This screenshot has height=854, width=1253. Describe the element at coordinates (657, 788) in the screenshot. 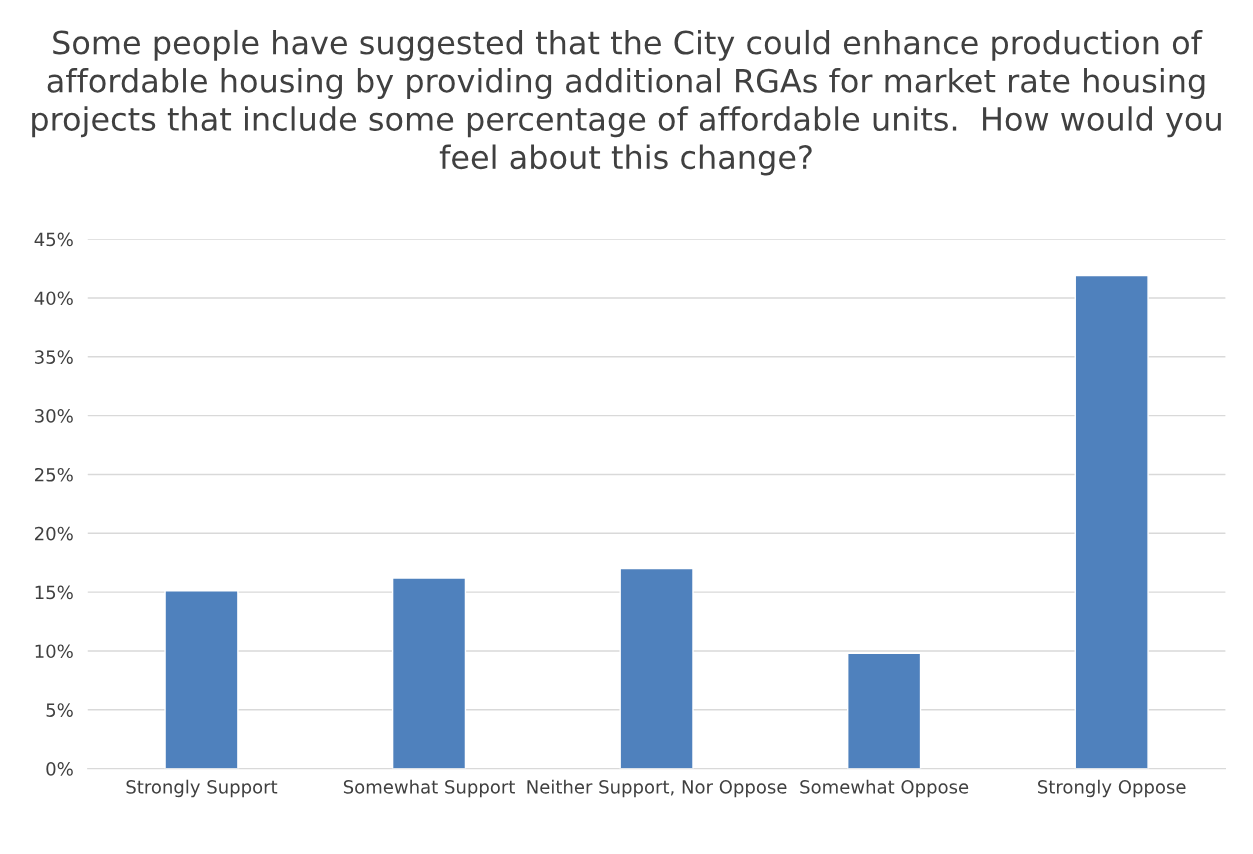

I see `x-tick-label: Neither Support, Nor Oppose` at that location.